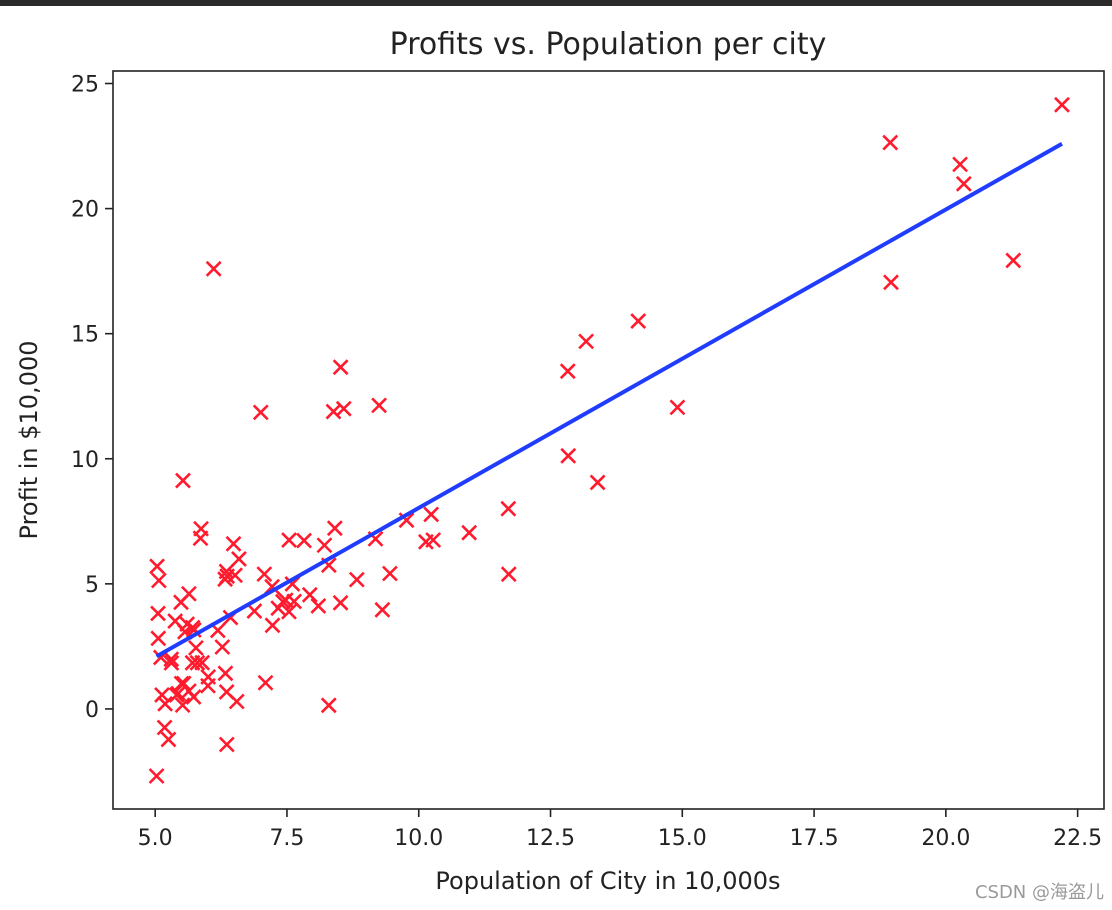 The image size is (1112, 910). Describe the element at coordinates (550, 838) in the screenshot. I see `x-tick-label: 12.5` at that location.